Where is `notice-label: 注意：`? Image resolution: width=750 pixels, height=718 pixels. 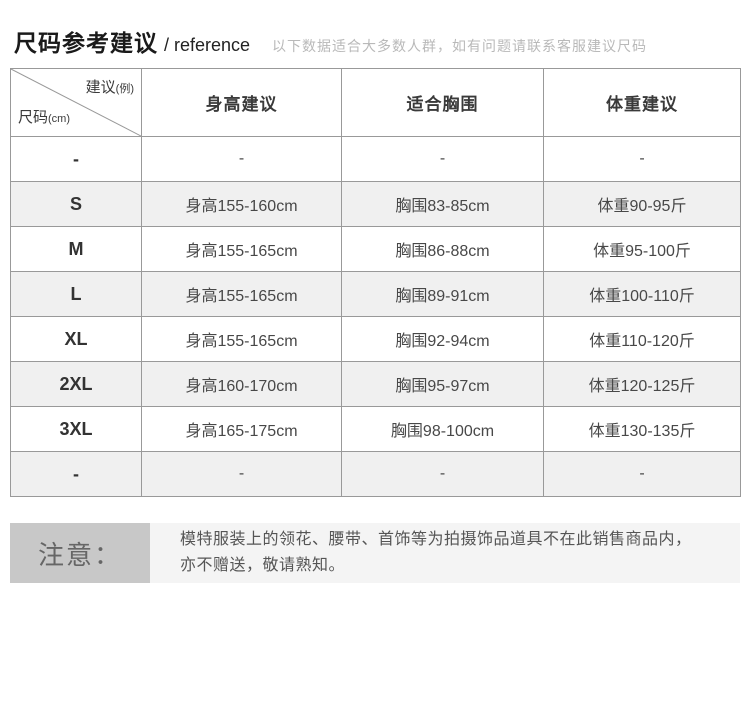 notice-label: 注意： is located at coordinates (80, 553).